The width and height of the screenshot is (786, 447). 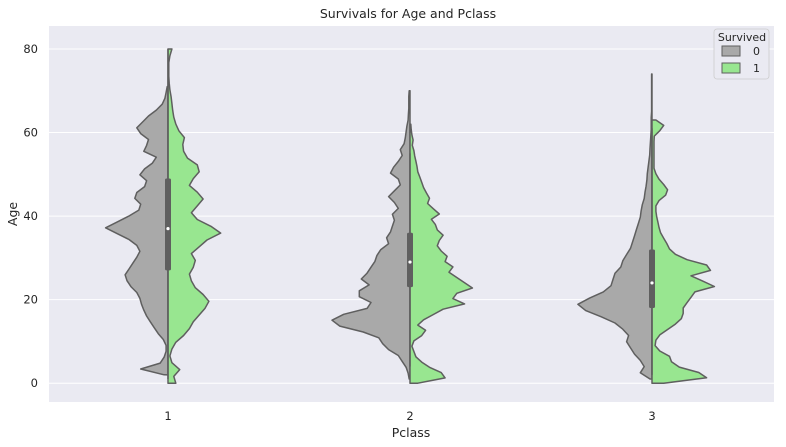 I want to click on x-tick-labels: 1 2 3, so click(x=409, y=416).